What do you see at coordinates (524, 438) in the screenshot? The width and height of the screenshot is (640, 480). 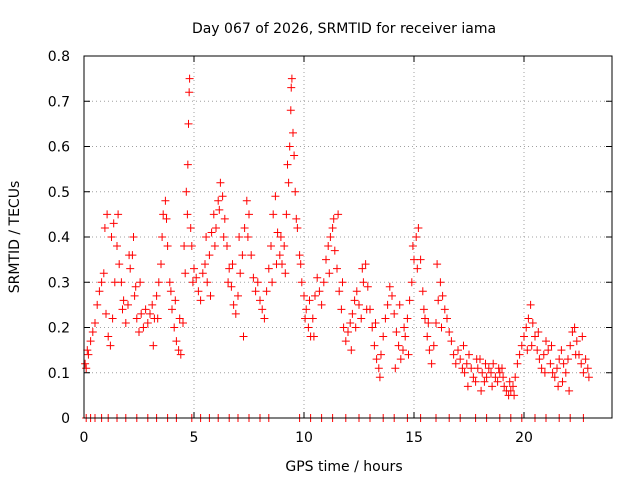 I see `x-tick-label: 20` at bounding box center [524, 438].